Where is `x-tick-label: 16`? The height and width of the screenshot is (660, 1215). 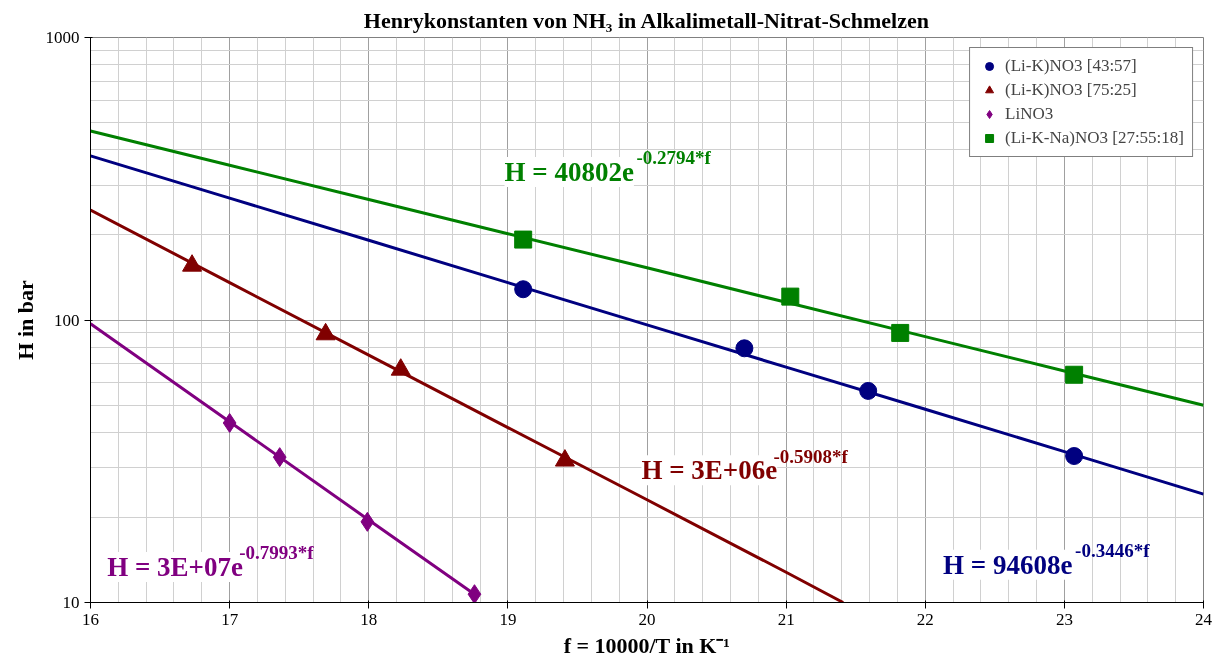 x-tick-label: 16 is located at coordinates (90, 619).